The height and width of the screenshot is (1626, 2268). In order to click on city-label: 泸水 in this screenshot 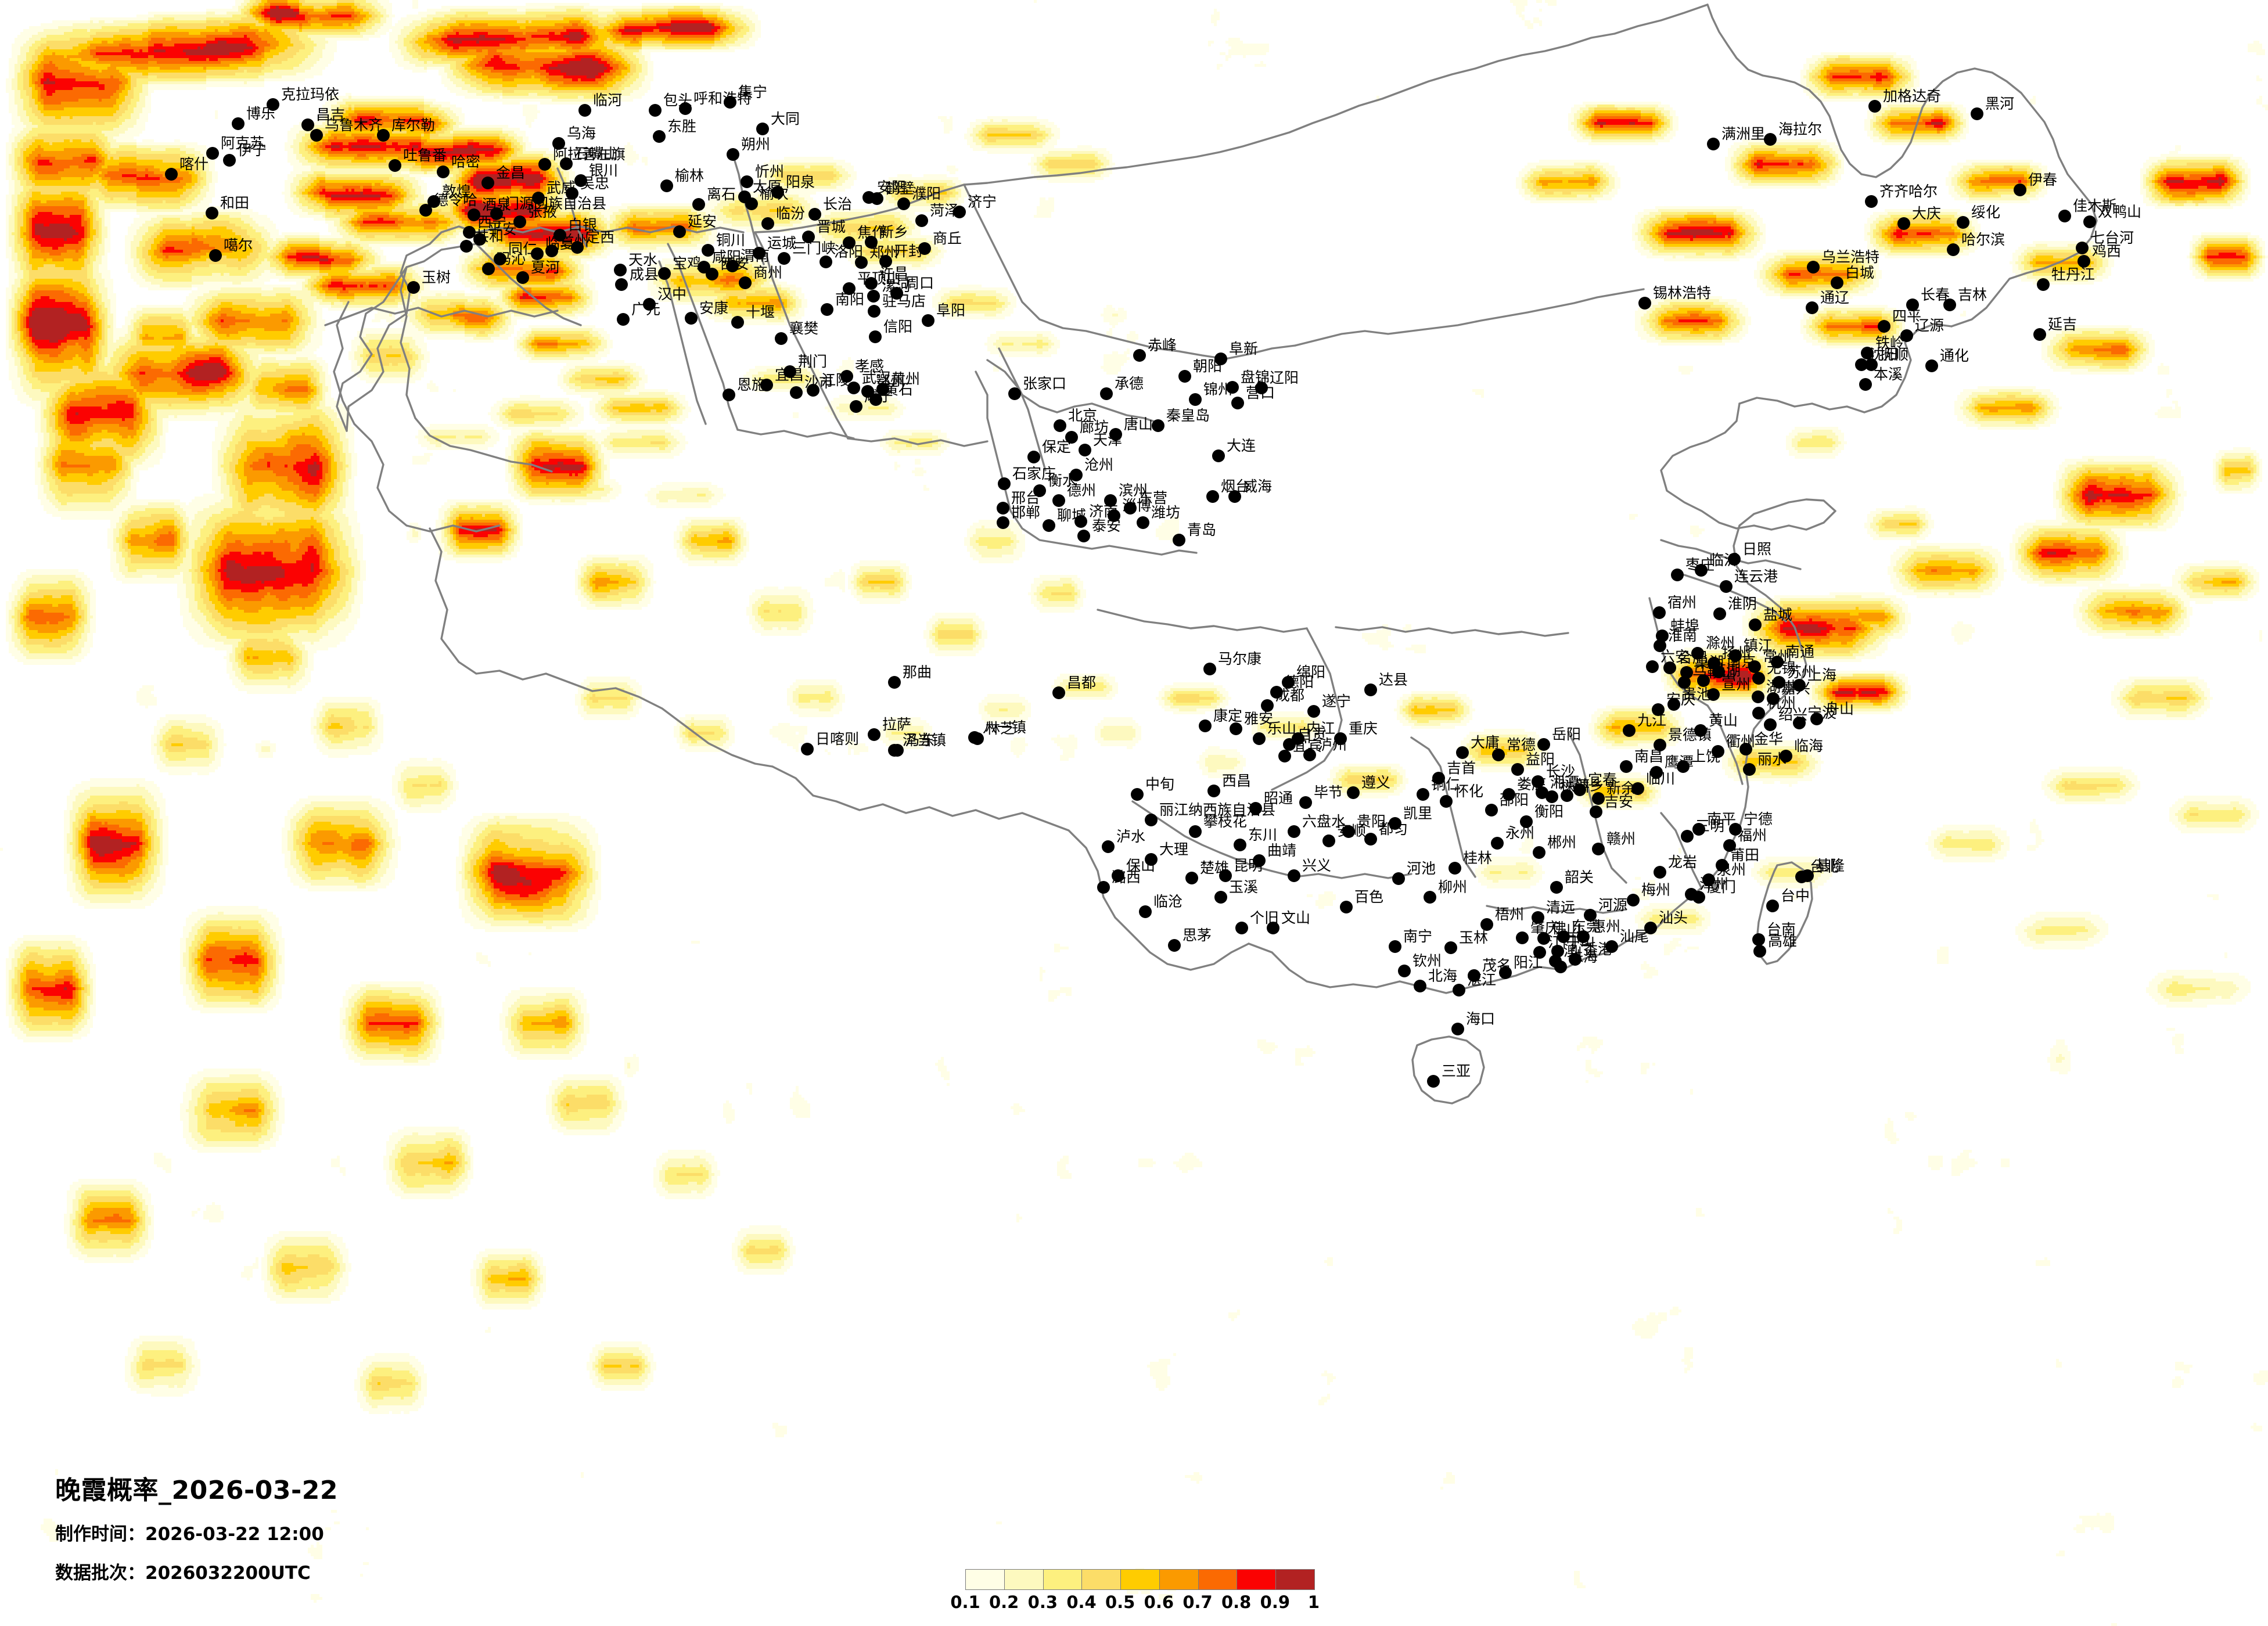, I will do `click(1131, 836)`.